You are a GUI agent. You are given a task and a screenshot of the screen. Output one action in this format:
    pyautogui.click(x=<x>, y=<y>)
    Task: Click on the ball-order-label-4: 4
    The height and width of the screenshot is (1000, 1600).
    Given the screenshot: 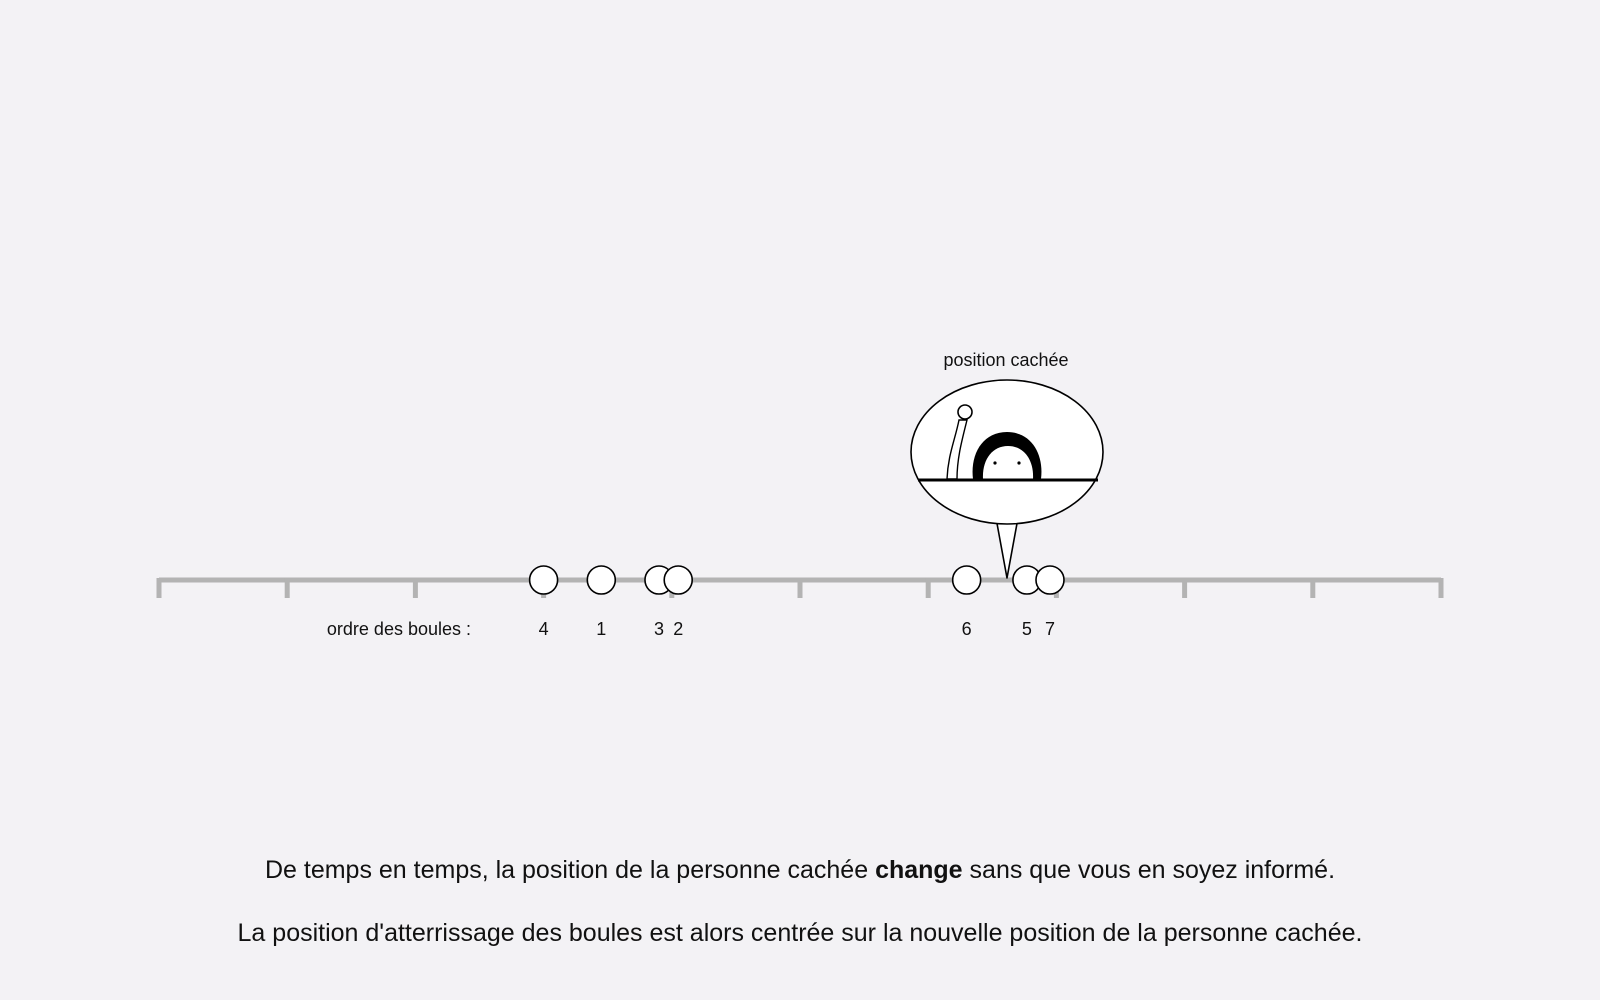 What is the action you would take?
    pyautogui.click(x=544, y=629)
    